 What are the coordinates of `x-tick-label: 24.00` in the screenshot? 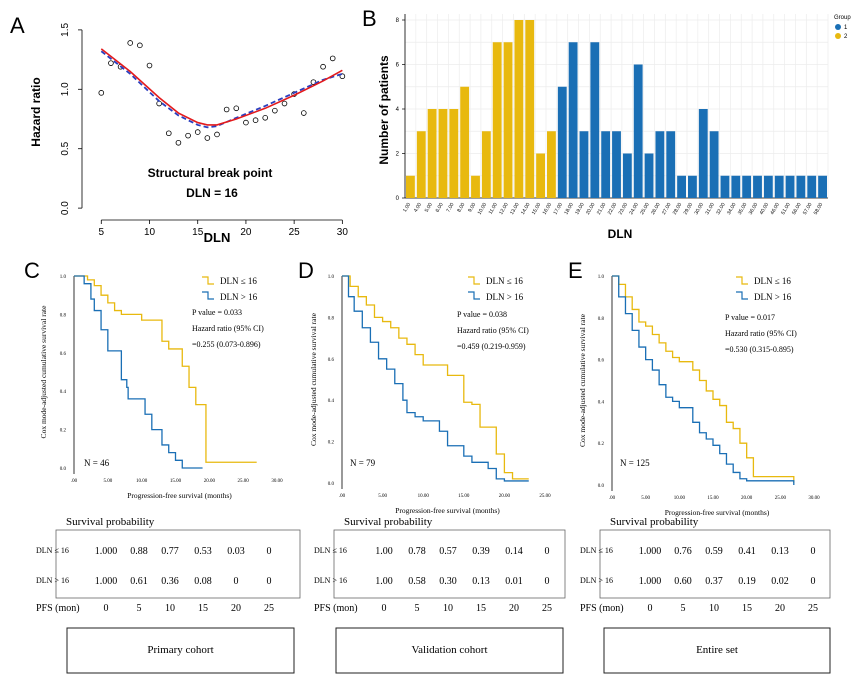 It's located at (634, 209).